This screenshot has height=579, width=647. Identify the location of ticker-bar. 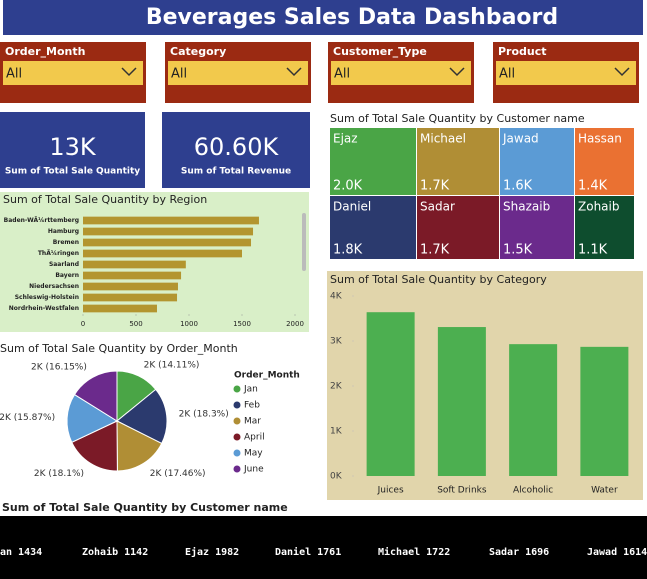
(323, 547).